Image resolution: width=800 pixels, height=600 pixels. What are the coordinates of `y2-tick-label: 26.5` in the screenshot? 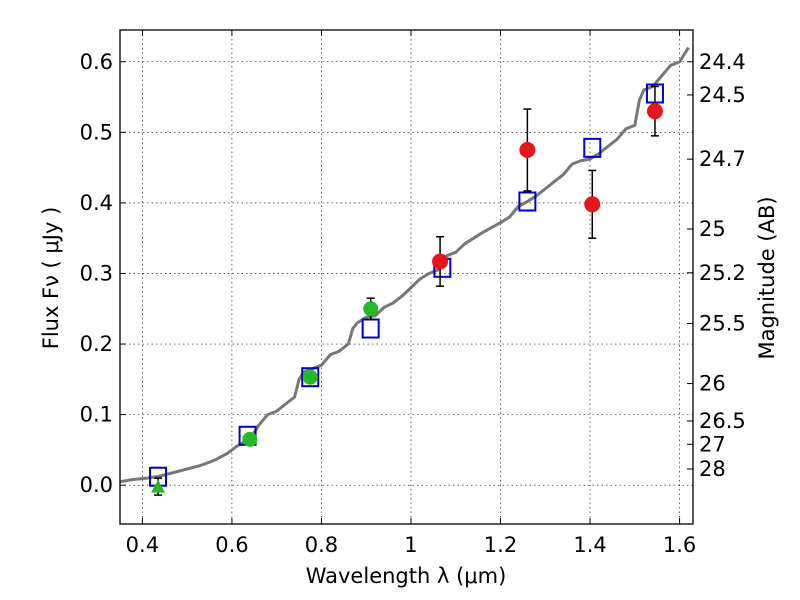 It's located at (722, 421).